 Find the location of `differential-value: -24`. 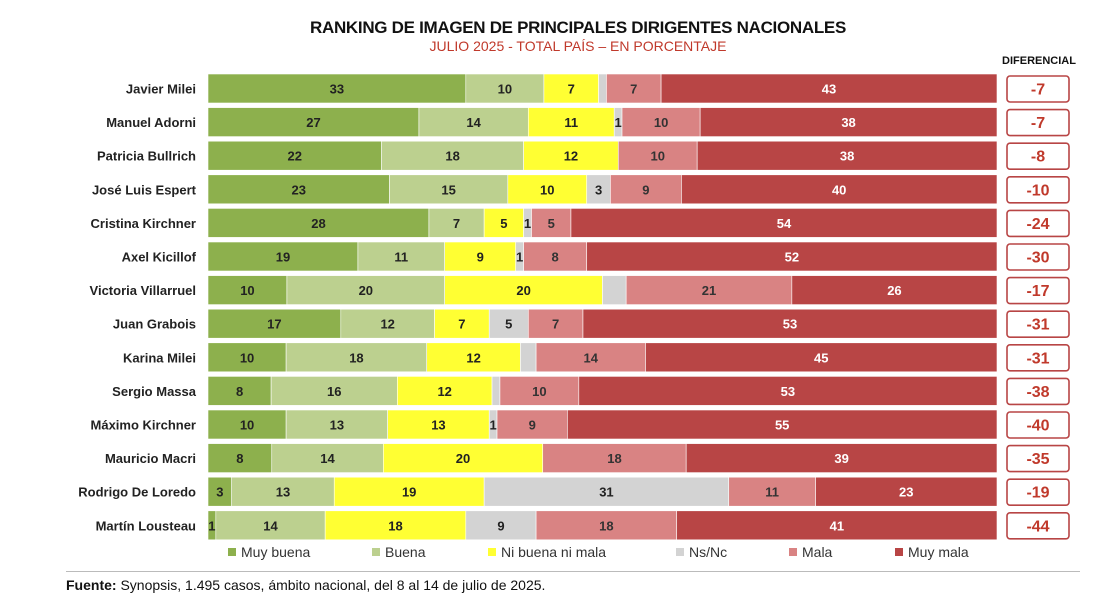

differential-value: -24 is located at coordinates (1037, 224).